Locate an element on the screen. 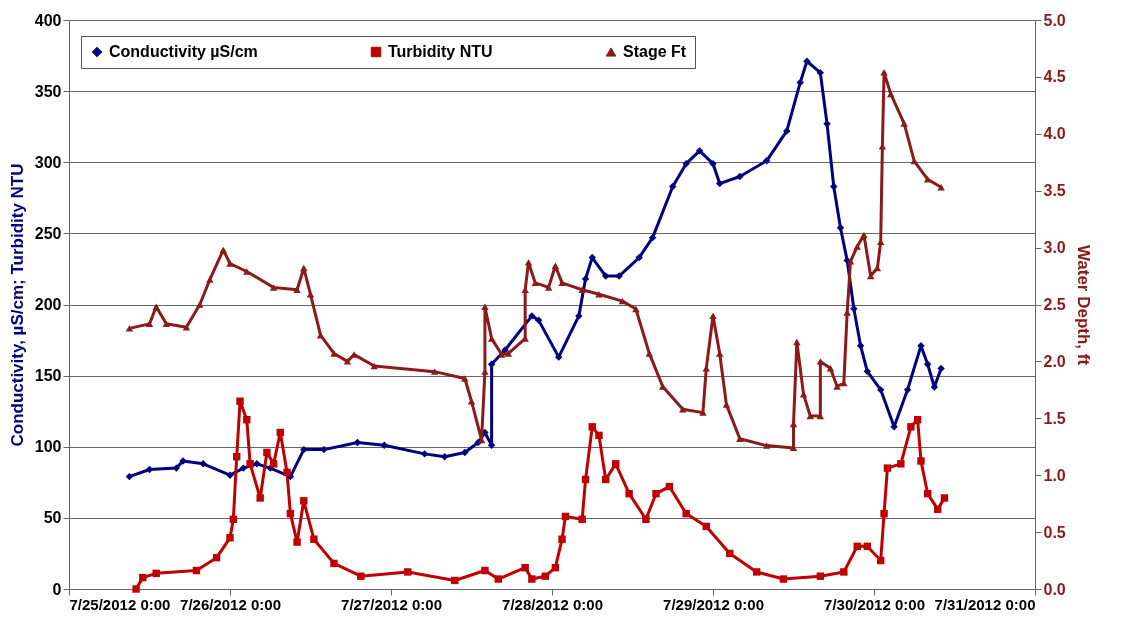 The height and width of the screenshot is (620, 1140). x-tick-label: 7/25/2012 0:00 is located at coordinates (120, 604).